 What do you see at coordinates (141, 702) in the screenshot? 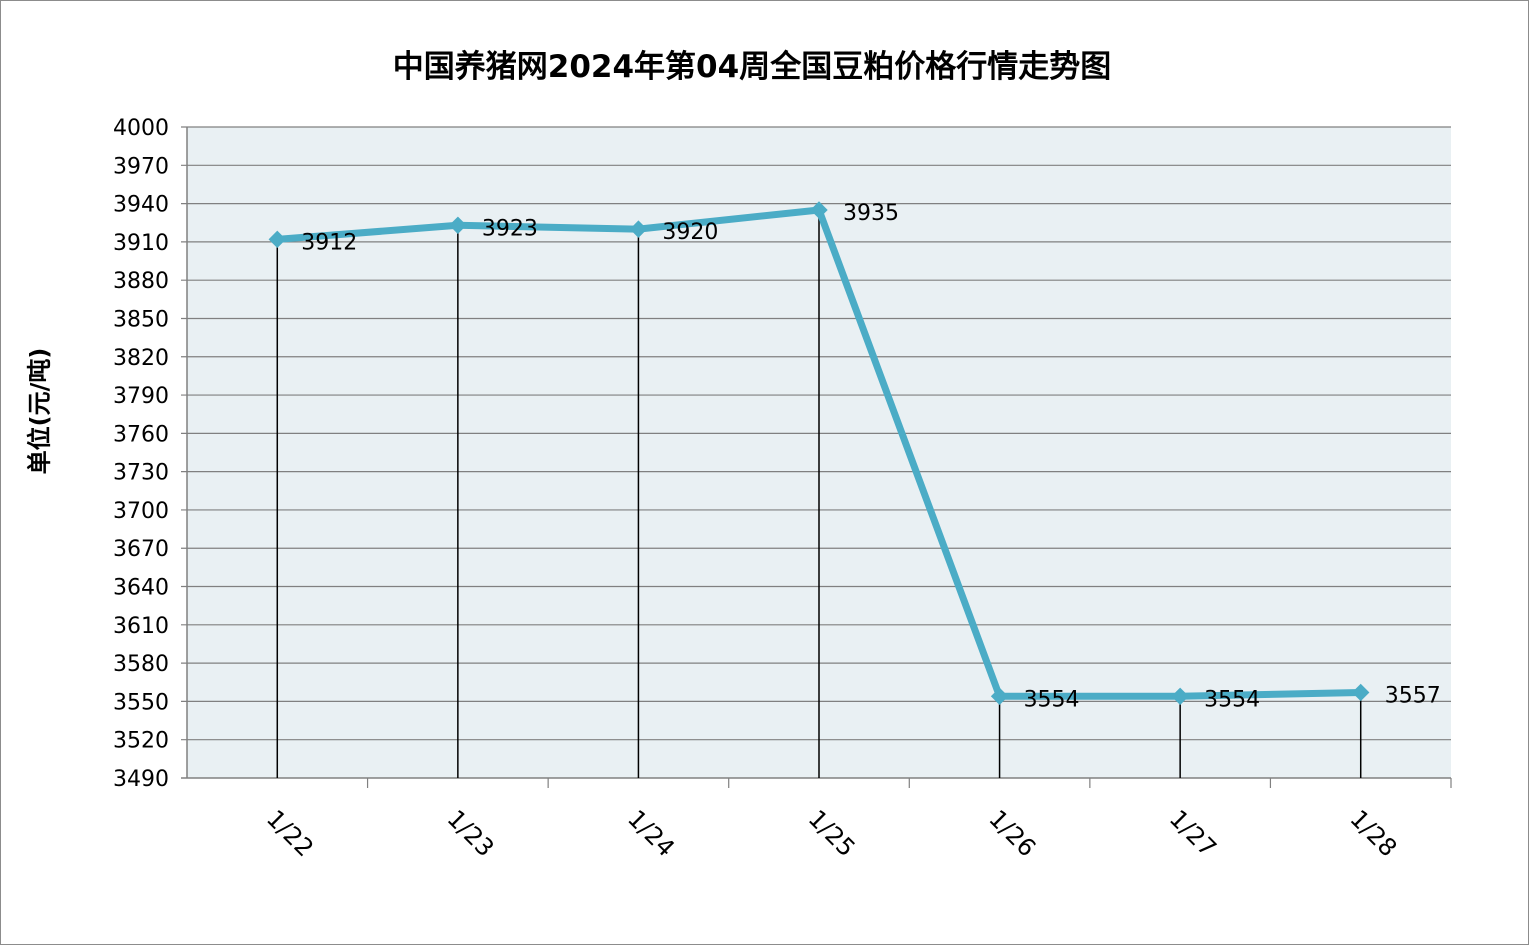
I see `y-tick-label: 3550` at bounding box center [141, 702].